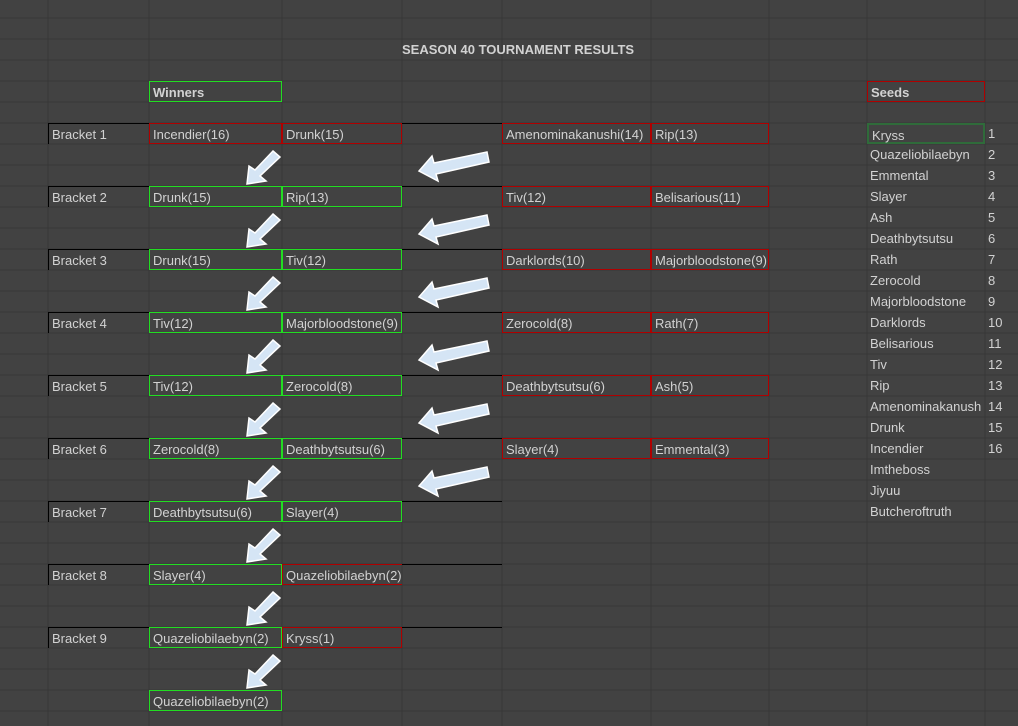 The width and height of the screenshot is (1018, 726). Describe the element at coordinates (710, 448) in the screenshot. I see `loser-bracket-cell: Emmental(3)` at that location.